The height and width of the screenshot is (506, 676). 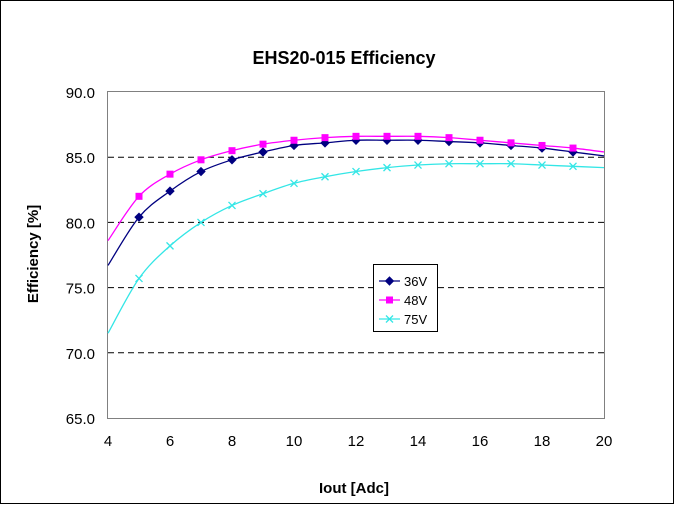 I want to click on y-tick-label: 70.0, so click(x=80, y=354).